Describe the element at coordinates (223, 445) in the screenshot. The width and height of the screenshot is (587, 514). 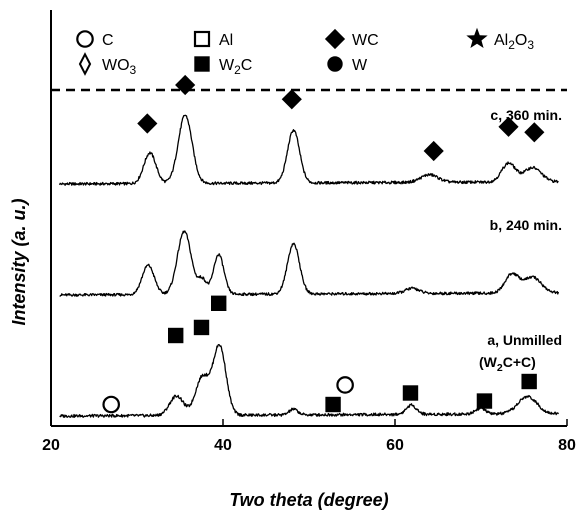
I see `x-tick-label: 40` at that location.